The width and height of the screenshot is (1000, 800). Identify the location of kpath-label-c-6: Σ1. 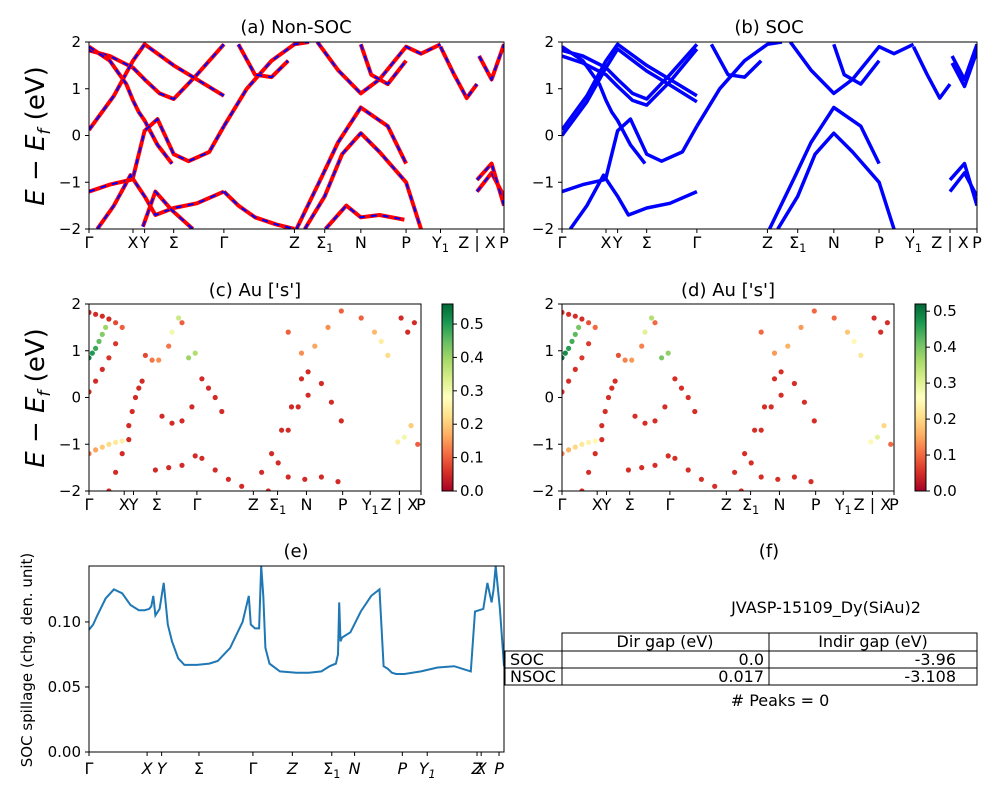
(277, 506).